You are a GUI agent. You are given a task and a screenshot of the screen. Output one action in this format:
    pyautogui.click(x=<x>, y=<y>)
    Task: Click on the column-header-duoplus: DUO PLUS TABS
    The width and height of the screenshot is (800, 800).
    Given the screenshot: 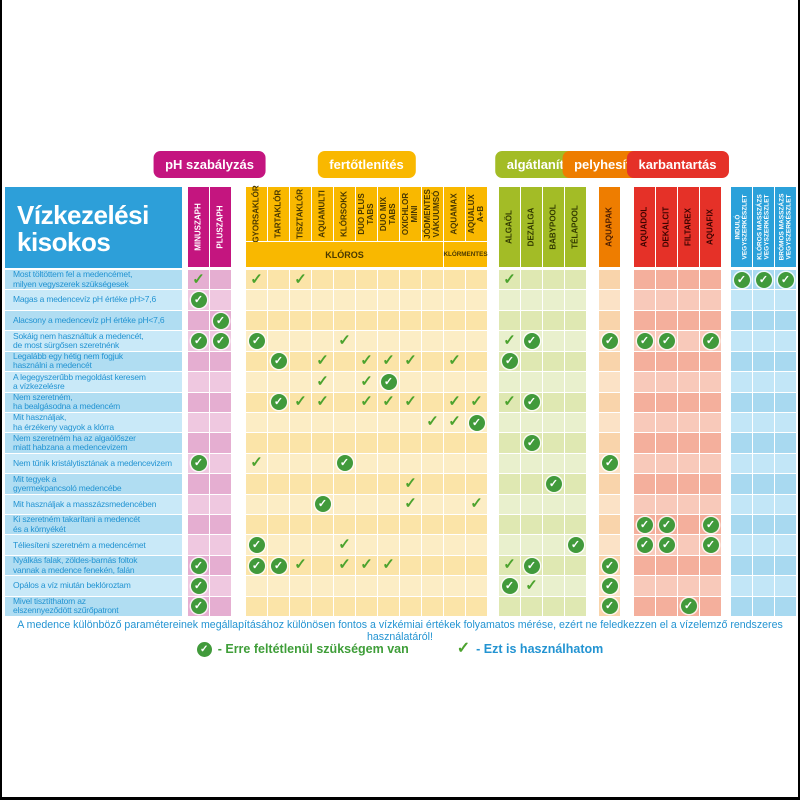 What is the action you would take?
    pyautogui.click(x=366, y=214)
    